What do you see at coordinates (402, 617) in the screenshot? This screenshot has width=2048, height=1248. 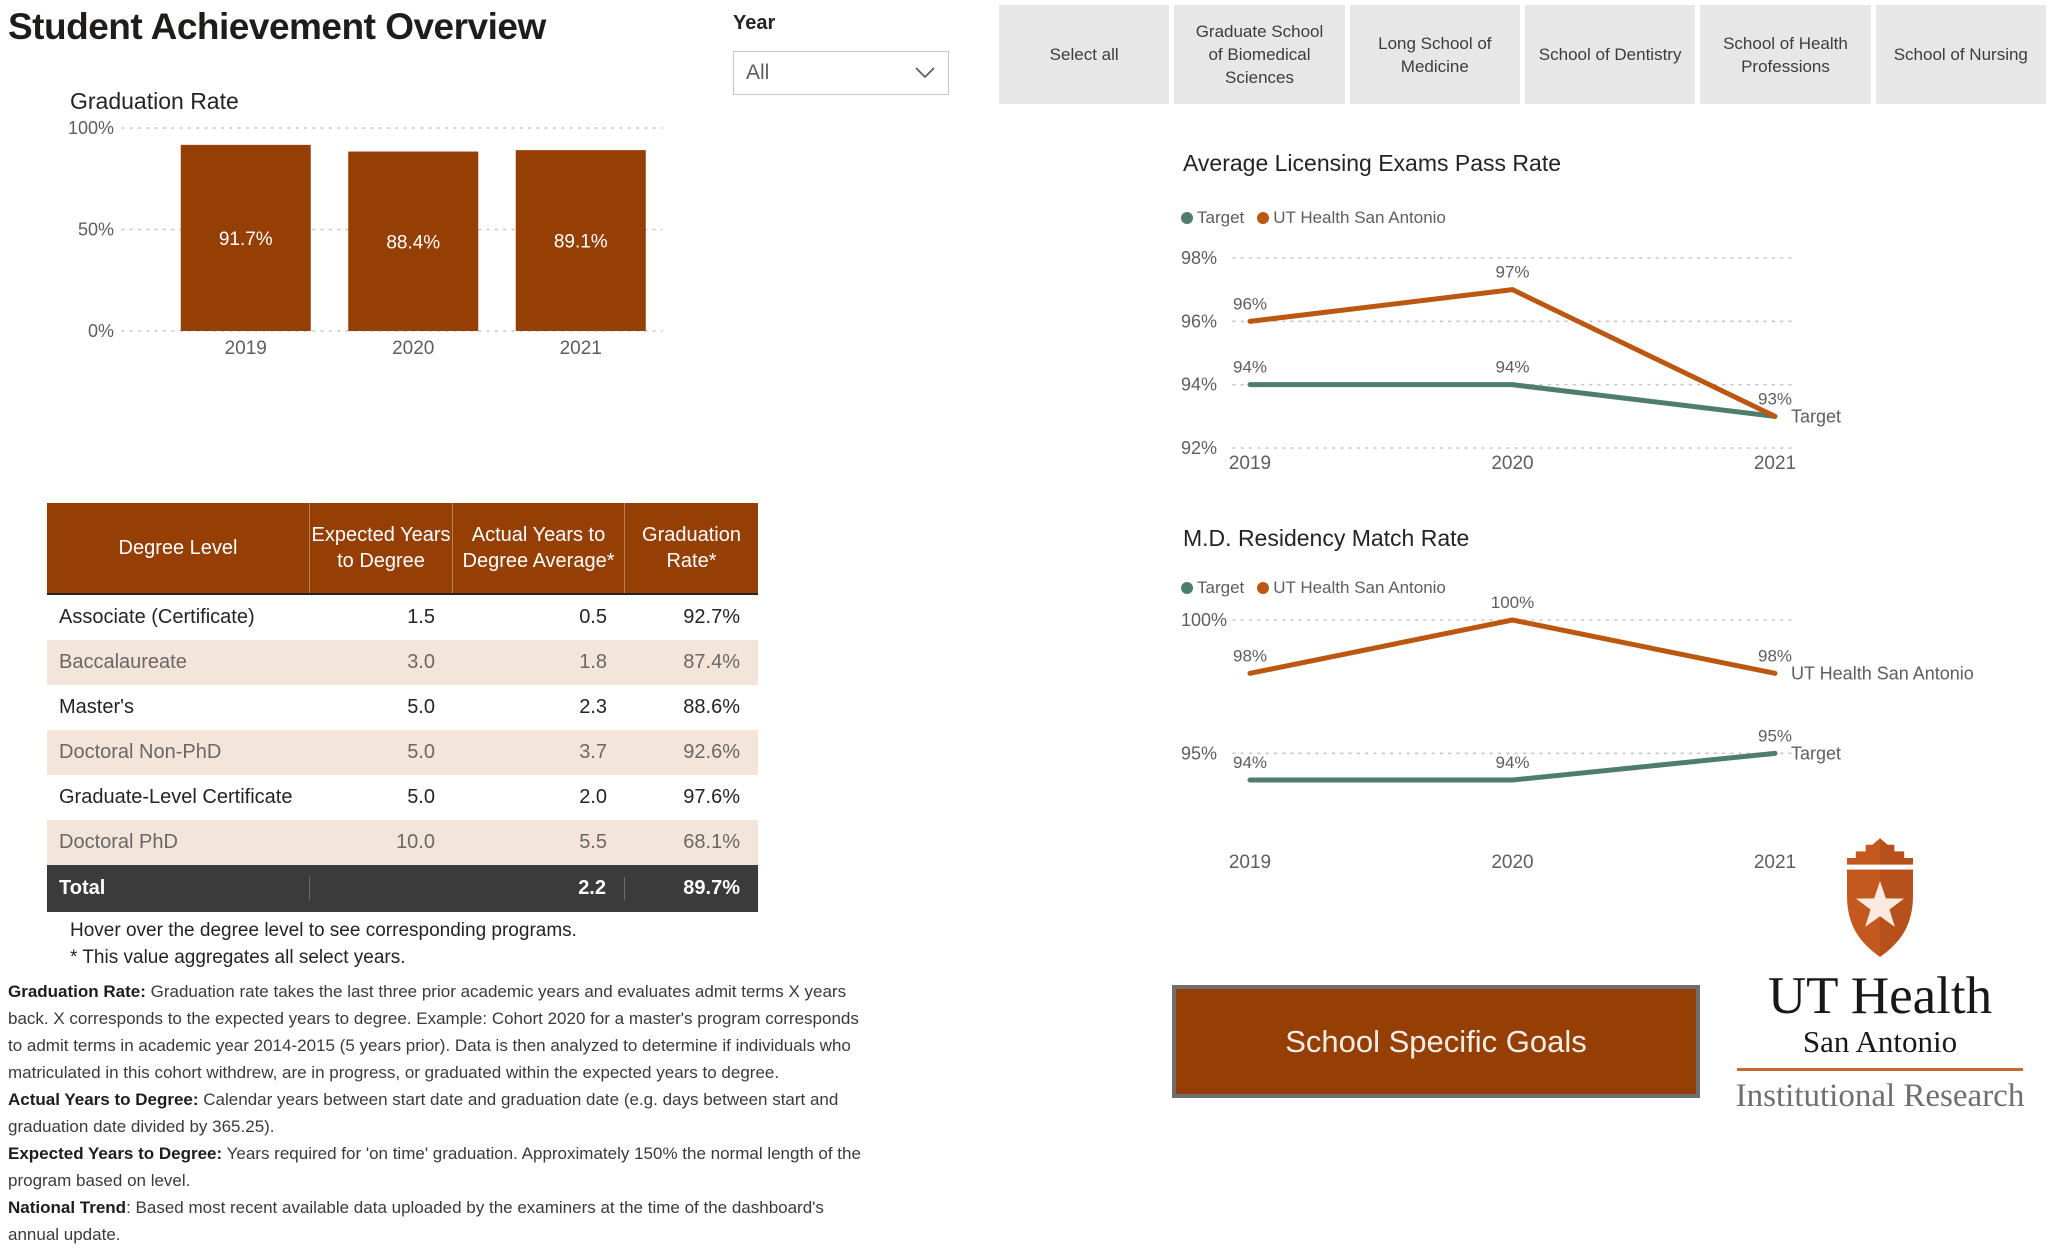 I see `table-row: Associate (Certificate) 1.5 0.5 92.7%` at bounding box center [402, 617].